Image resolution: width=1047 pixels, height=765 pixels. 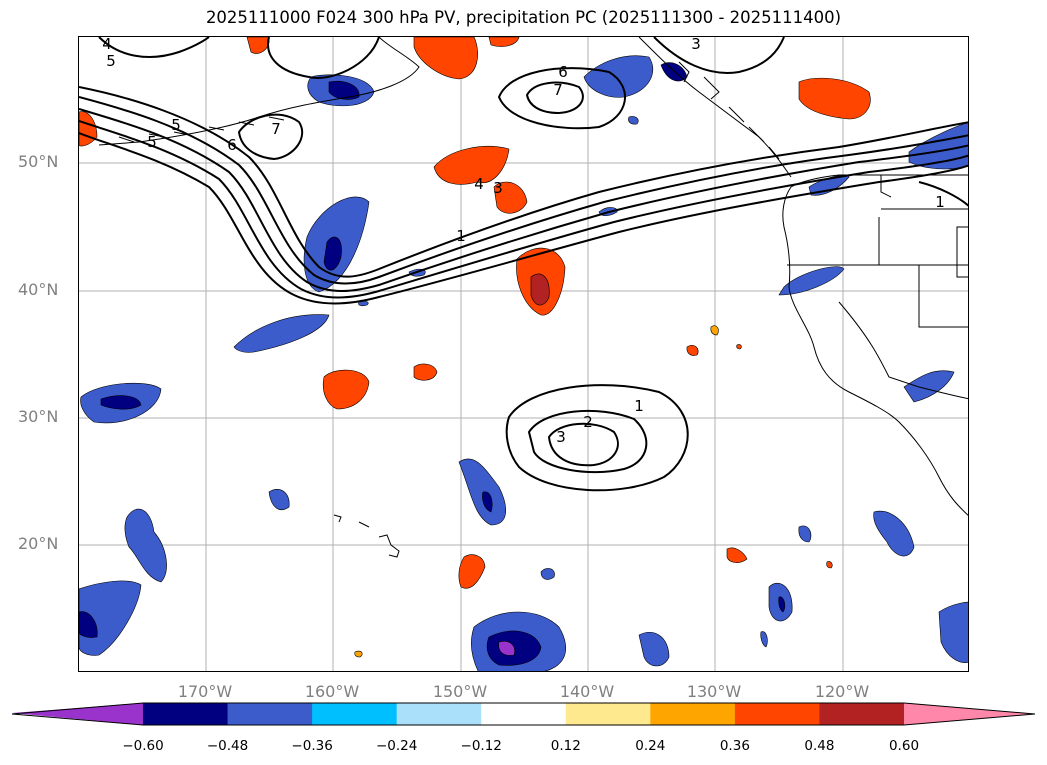 What do you see at coordinates (227, 746) in the screenshot?
I see `colorbar-tick-label: −0.48` at bounding box center [227, 746].